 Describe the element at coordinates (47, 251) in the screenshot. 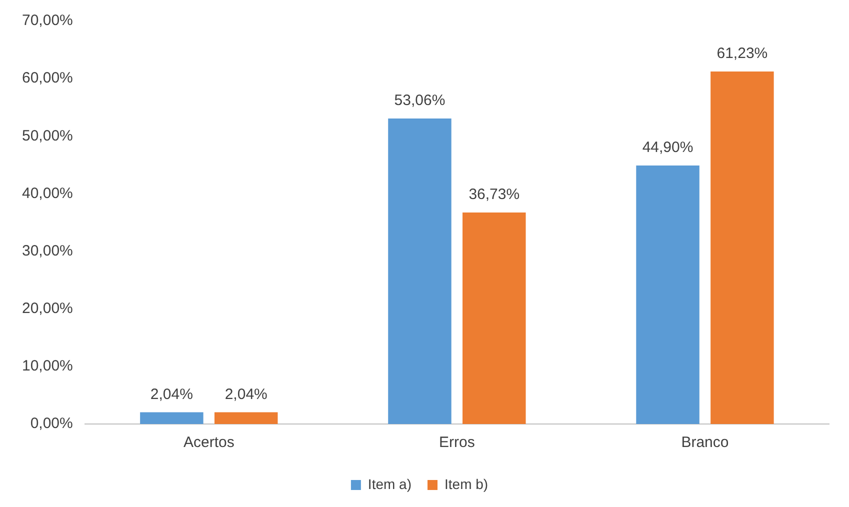

I see `y-tick-label: 30,00%` at that location.